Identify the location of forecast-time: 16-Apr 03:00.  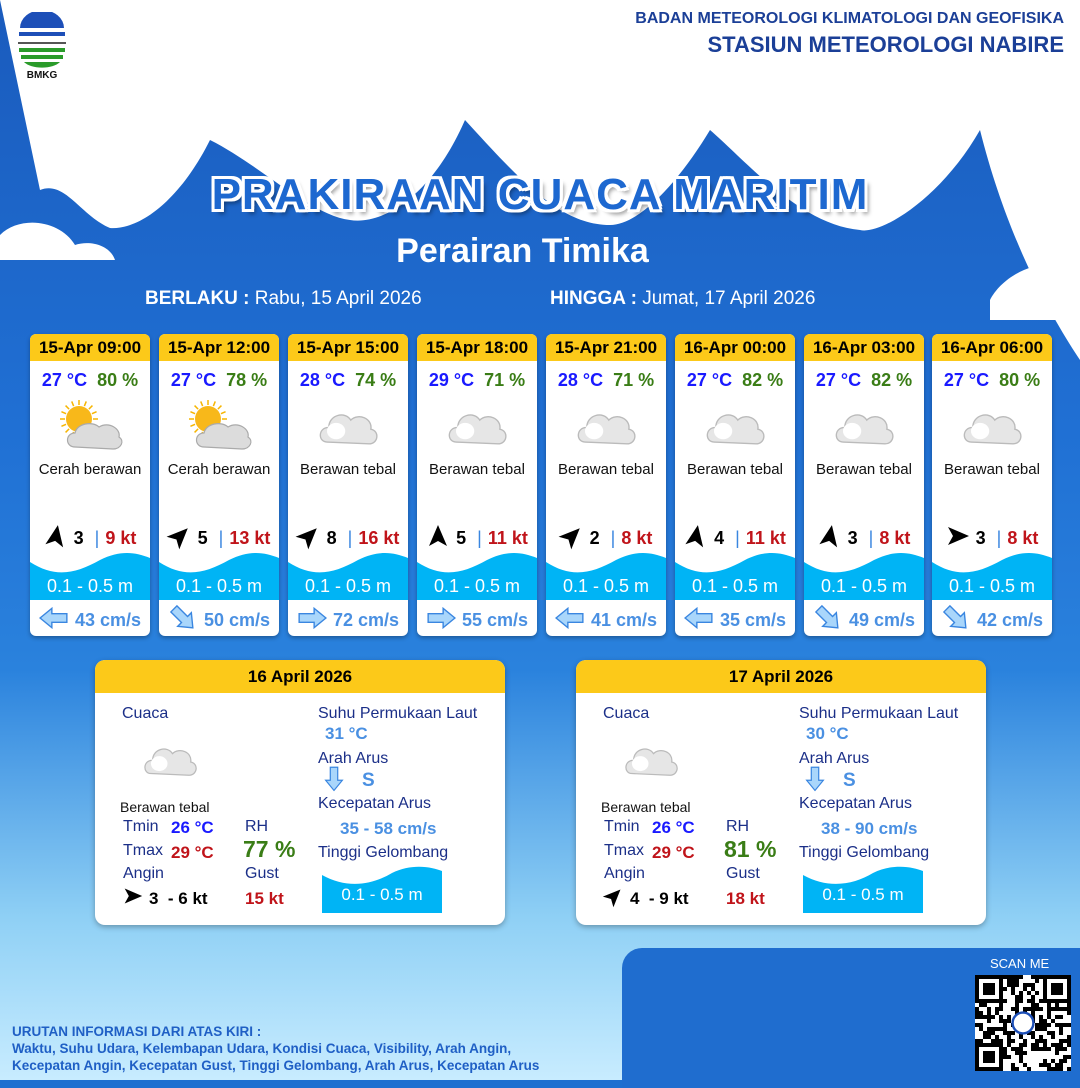
(864, 347).